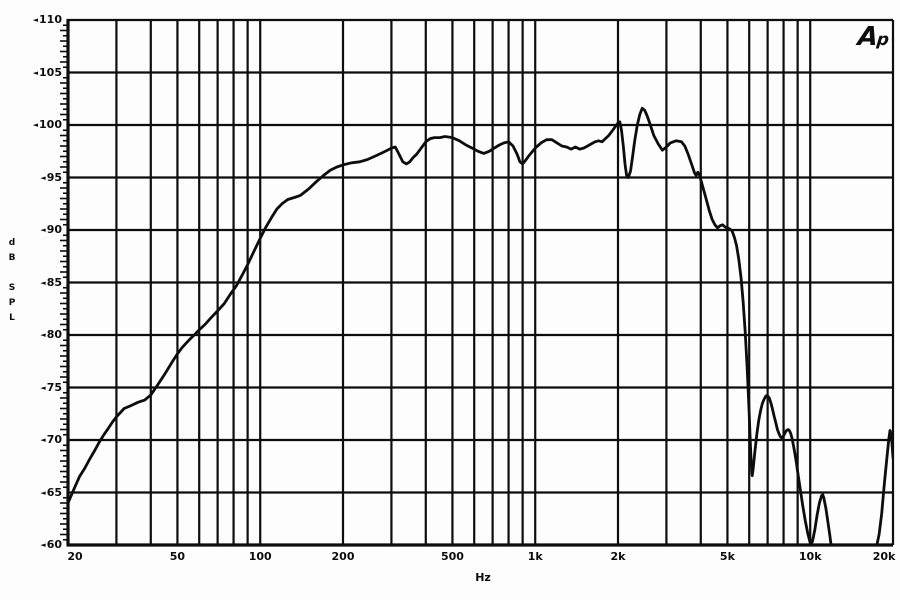 Image resolution: width=900 pixels, height=600 pixels. I want to click on x-tick-label-2k: 2k, so click(618, 556).